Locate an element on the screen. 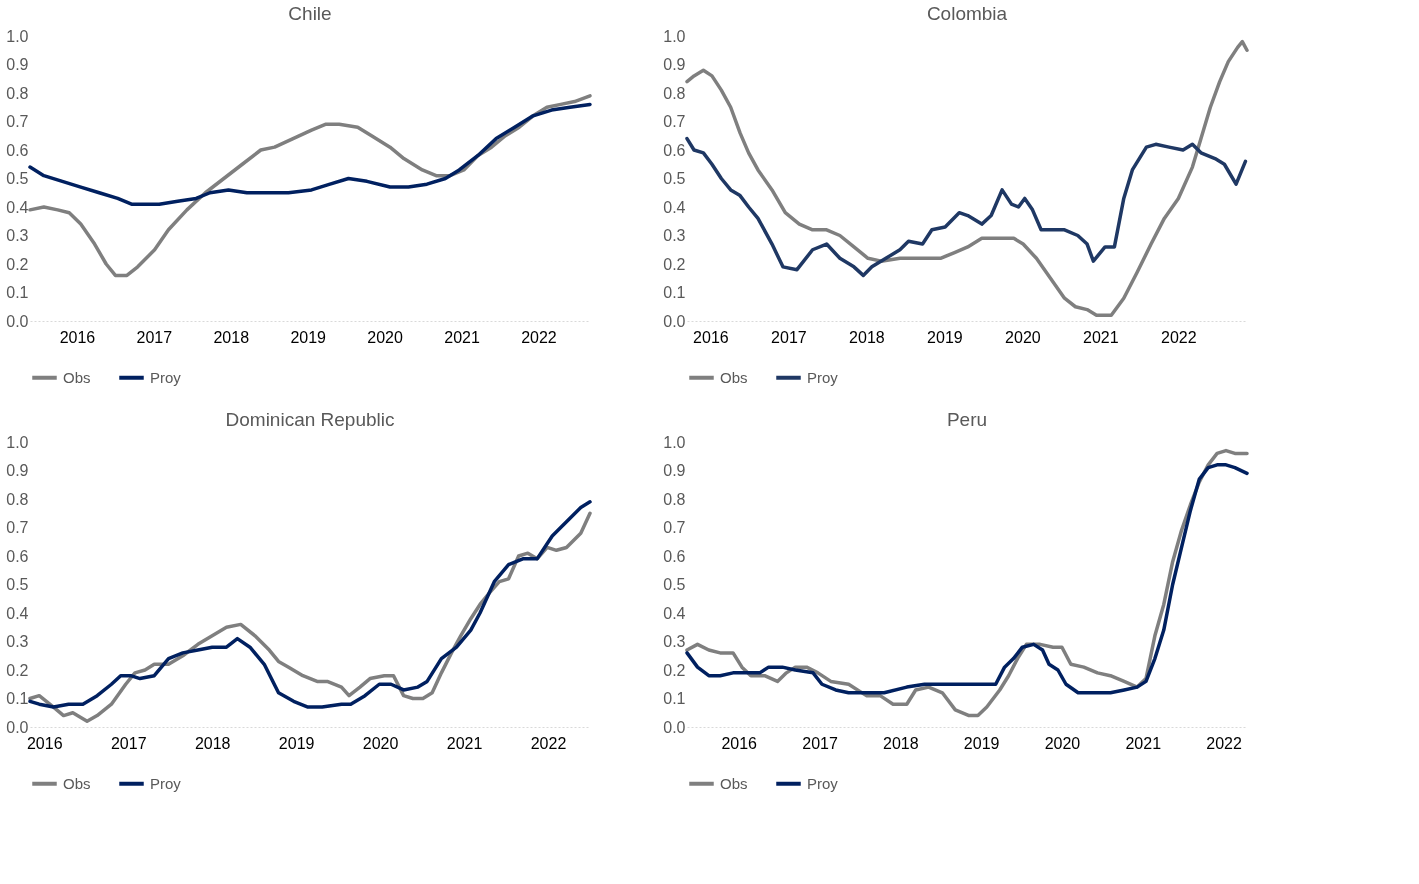 Image resolution: width=1419 pixels, height=884 pixels. chart-title: Chile is located at coordinates (310, 13).